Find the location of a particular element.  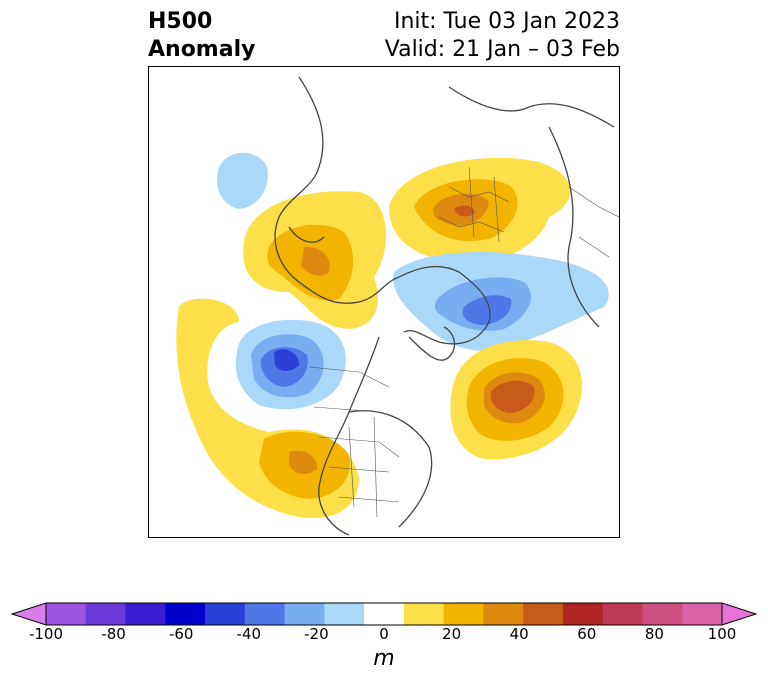

colorbar-frame is located at coordinates (384, 614).